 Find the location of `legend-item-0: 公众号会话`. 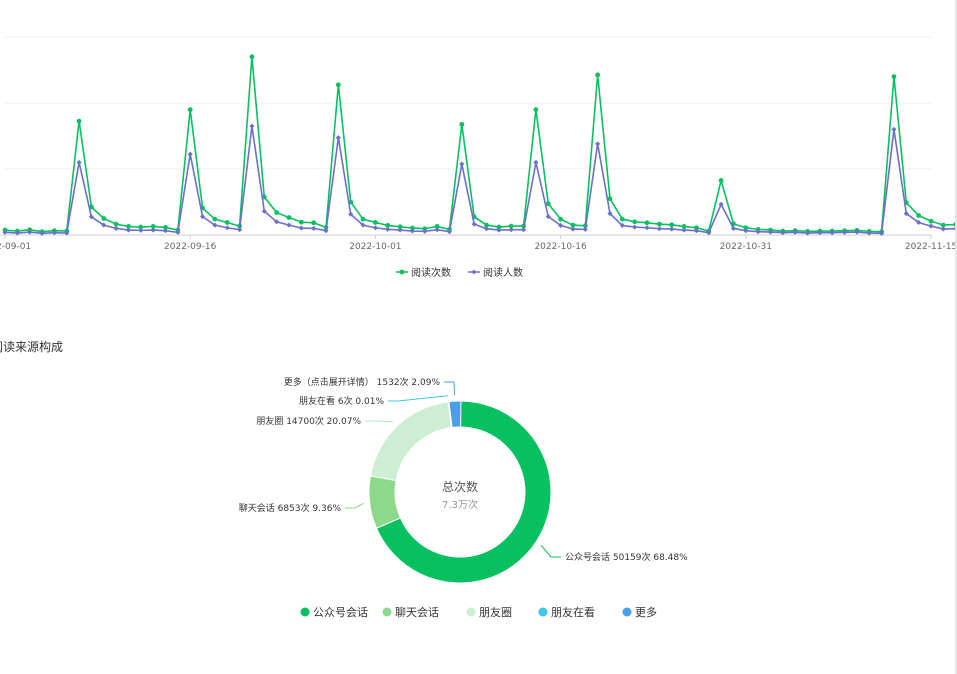

legend-item-0: 公众号会话 is located at coordinates (334, 612).